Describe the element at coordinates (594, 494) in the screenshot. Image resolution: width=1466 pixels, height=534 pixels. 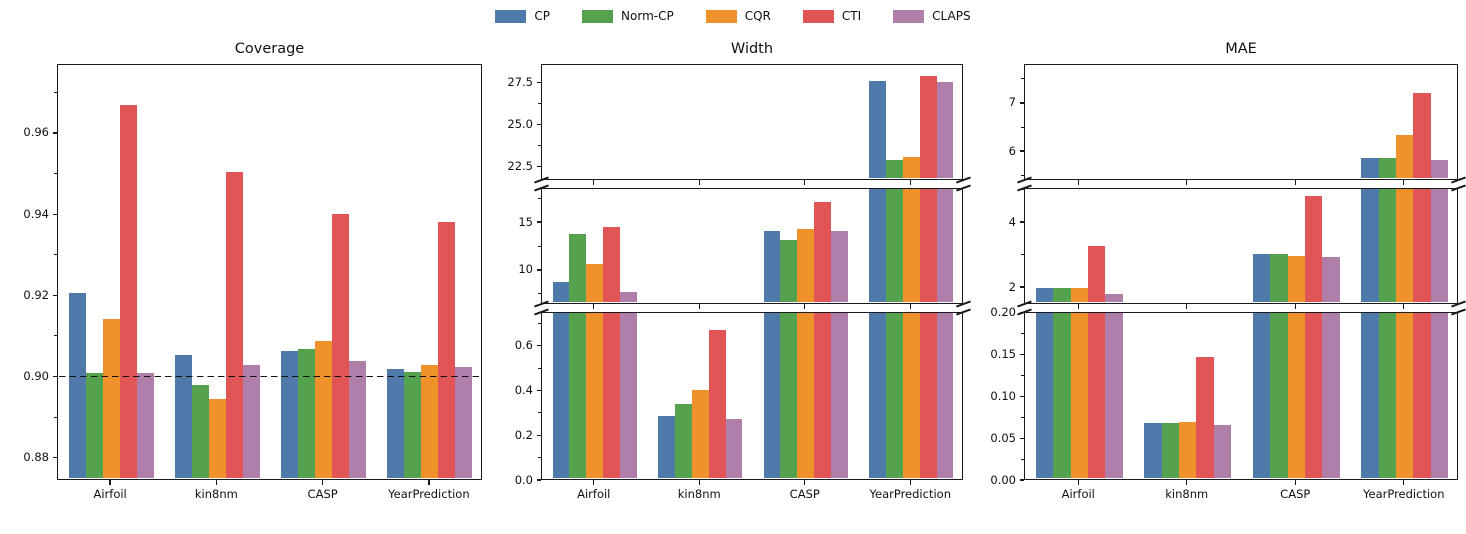
I see `x-category-label-airfoil: Airfoil` at that location.